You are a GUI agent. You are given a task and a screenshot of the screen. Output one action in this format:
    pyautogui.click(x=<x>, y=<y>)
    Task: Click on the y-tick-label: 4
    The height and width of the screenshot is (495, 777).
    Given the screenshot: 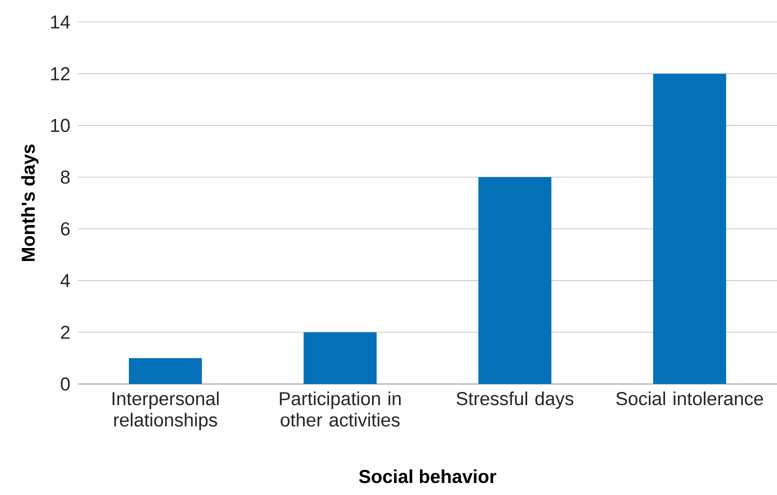 What is the action you would take?
    pyautogui.click(x=65, y=280)
    